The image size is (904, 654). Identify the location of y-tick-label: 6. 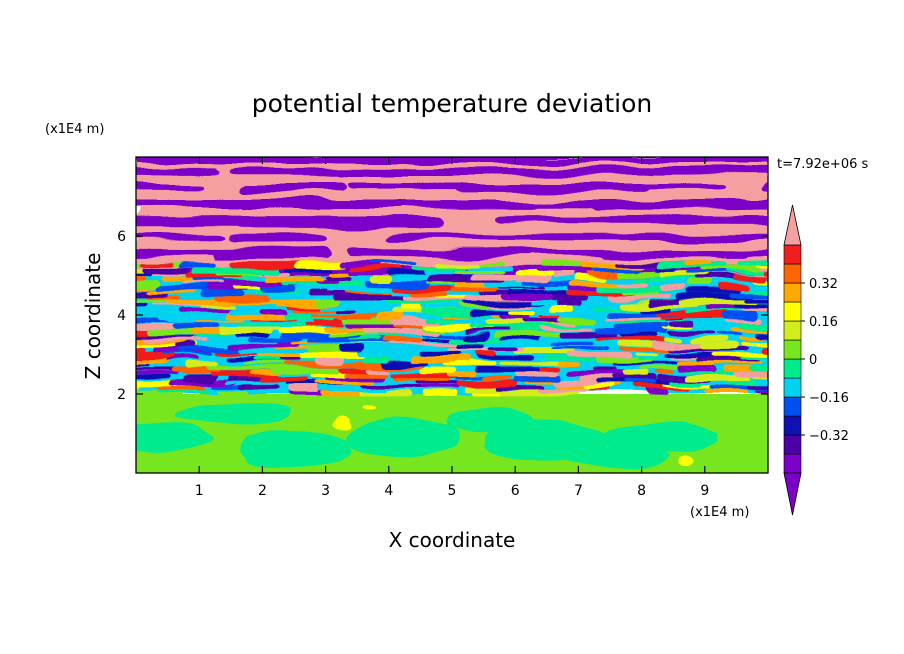
(121, 237).